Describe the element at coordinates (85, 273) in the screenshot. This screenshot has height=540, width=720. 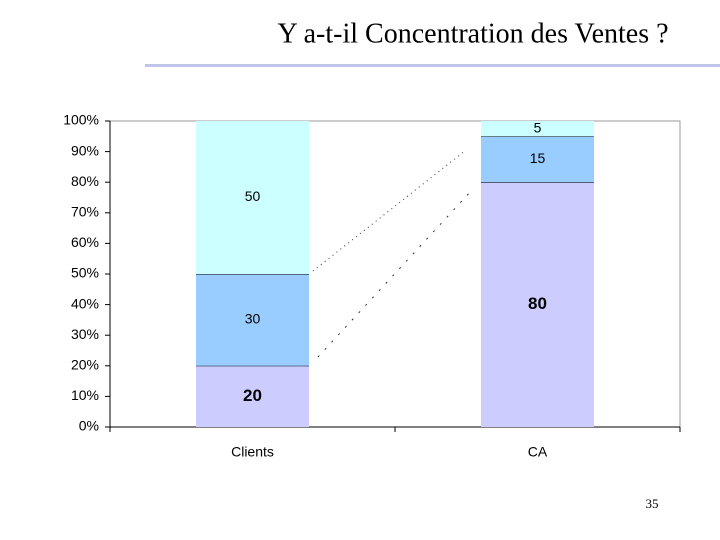
I see `y-tick-label: 50%` at that location.